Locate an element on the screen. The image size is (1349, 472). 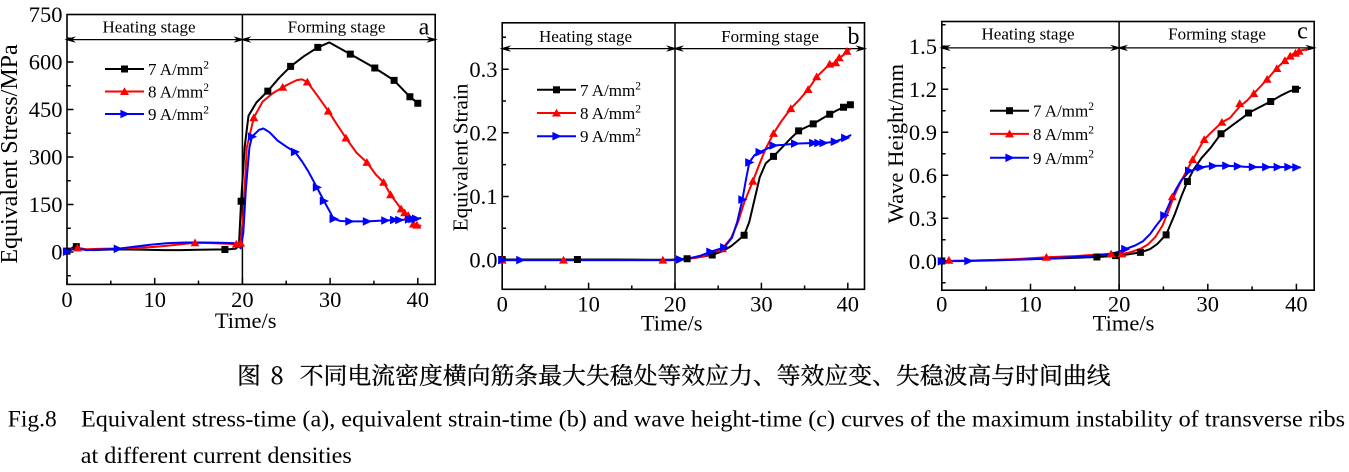
svg-text: at different current densities is located at coordinates (216, 456).